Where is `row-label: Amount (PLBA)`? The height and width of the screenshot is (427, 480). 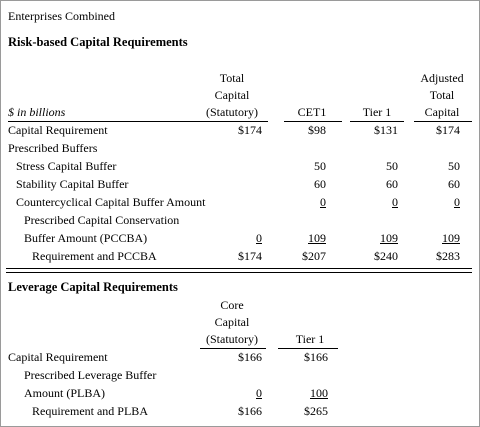 row-label: Amount (PLBA) is located at coordinates (64, 393).